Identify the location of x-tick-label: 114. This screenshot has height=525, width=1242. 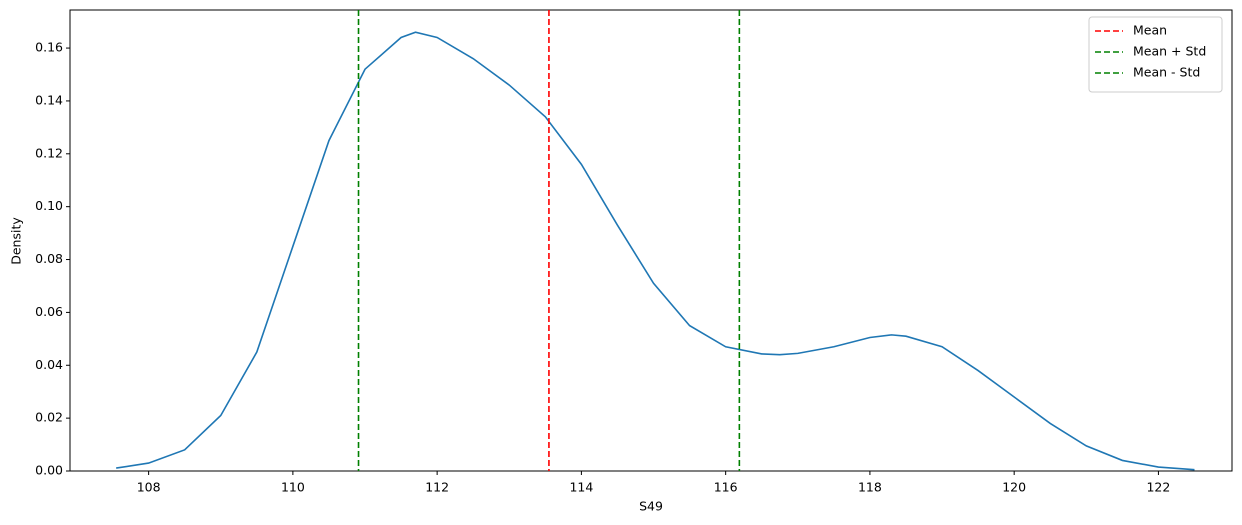
(581, 487).